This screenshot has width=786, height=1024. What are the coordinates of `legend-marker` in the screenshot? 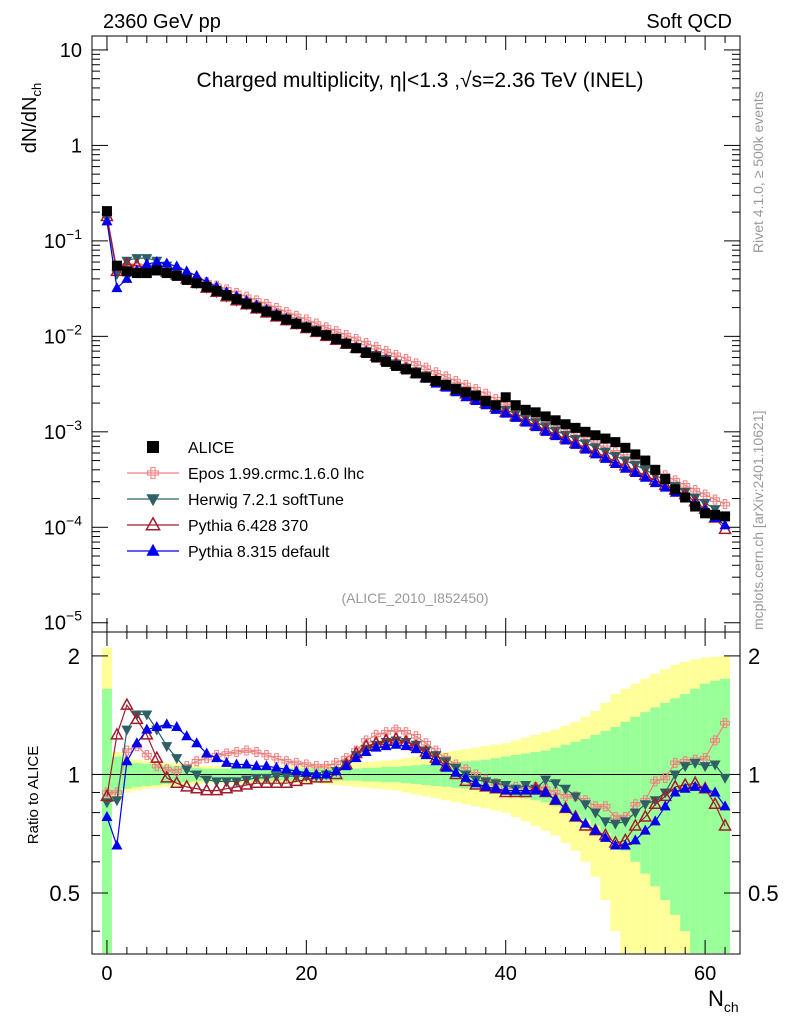 It's located at (153, 523).